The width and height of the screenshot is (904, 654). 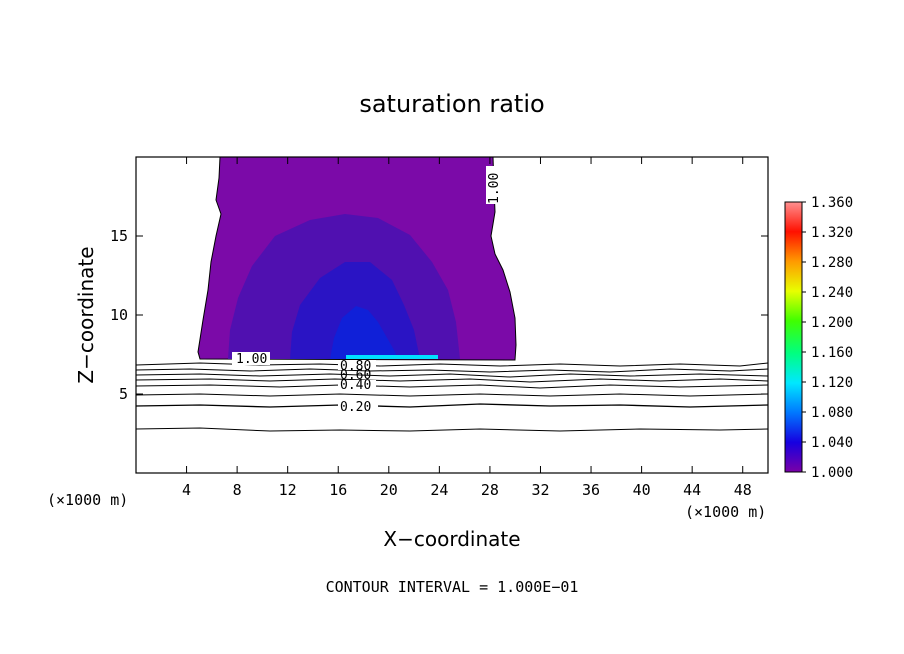 I want to click on contour-label: 0.80, so click(x=355, y=366).